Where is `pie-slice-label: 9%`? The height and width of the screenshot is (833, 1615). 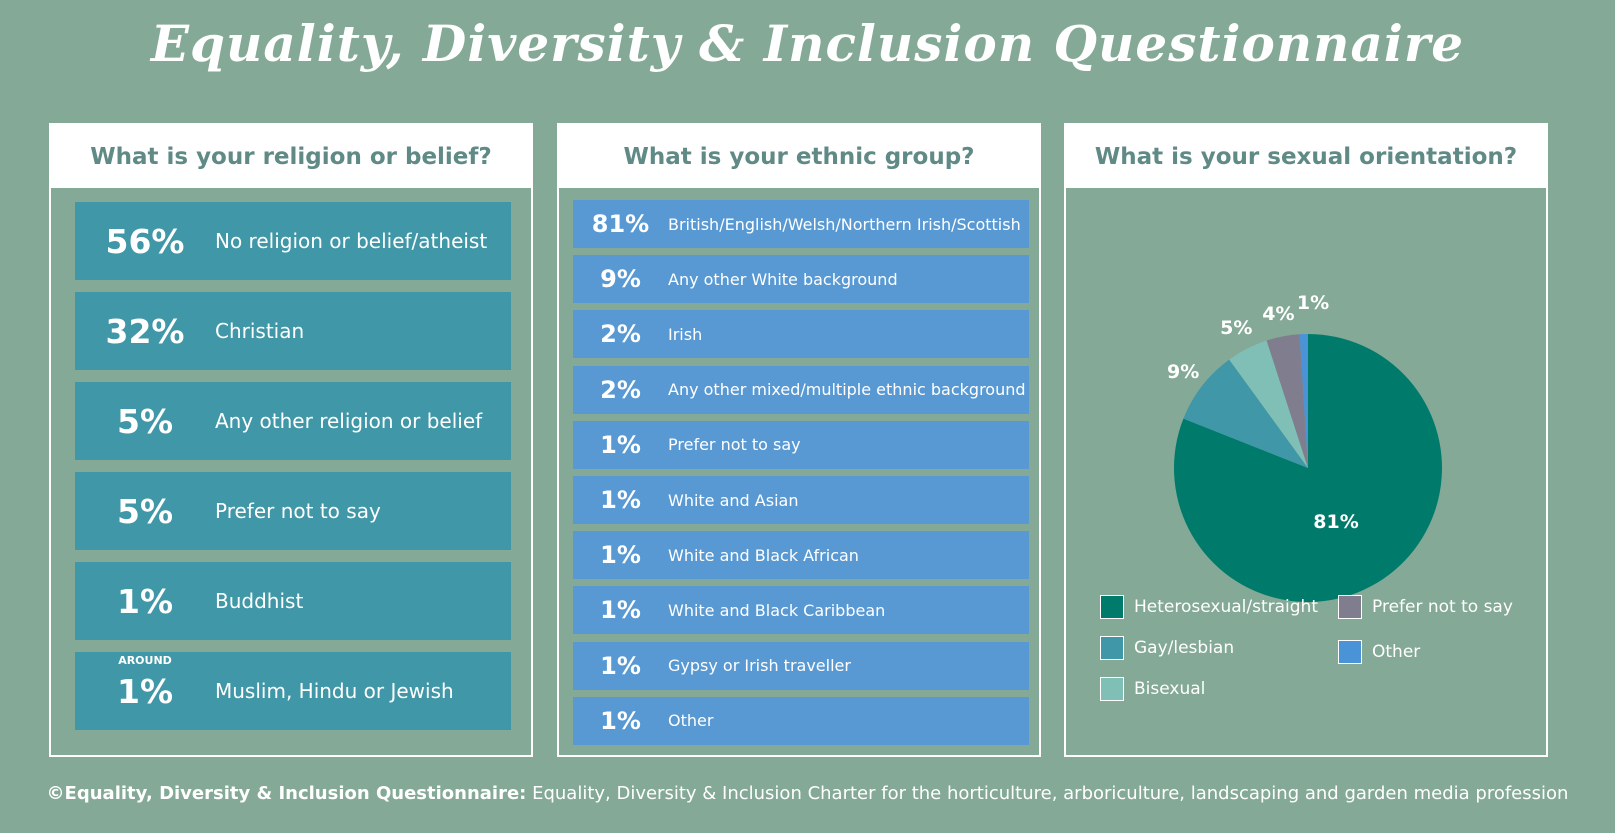 pie-slice-label: 9% is located at coordinates (1183, 372).